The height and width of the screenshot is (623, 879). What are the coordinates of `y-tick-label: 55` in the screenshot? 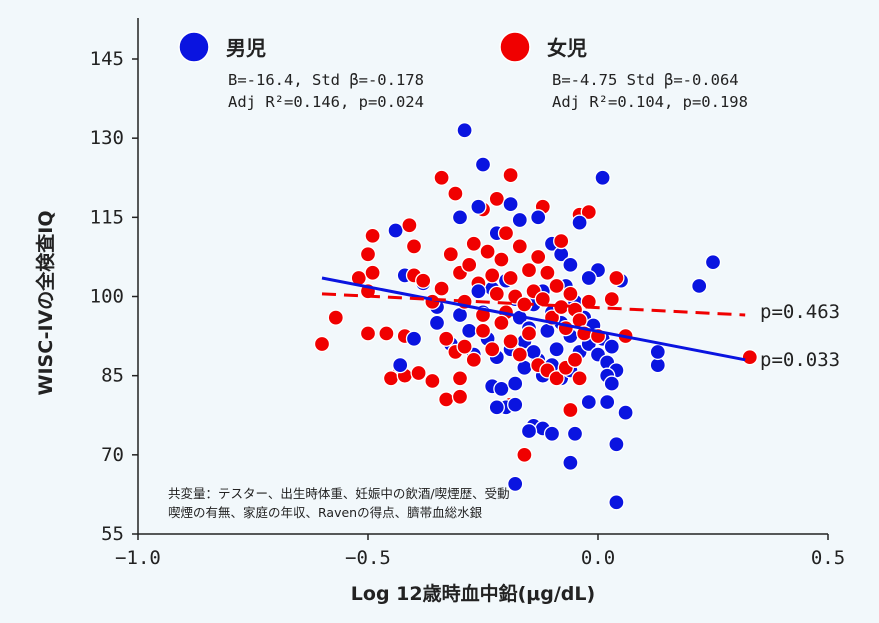 It's located at (112, 534).